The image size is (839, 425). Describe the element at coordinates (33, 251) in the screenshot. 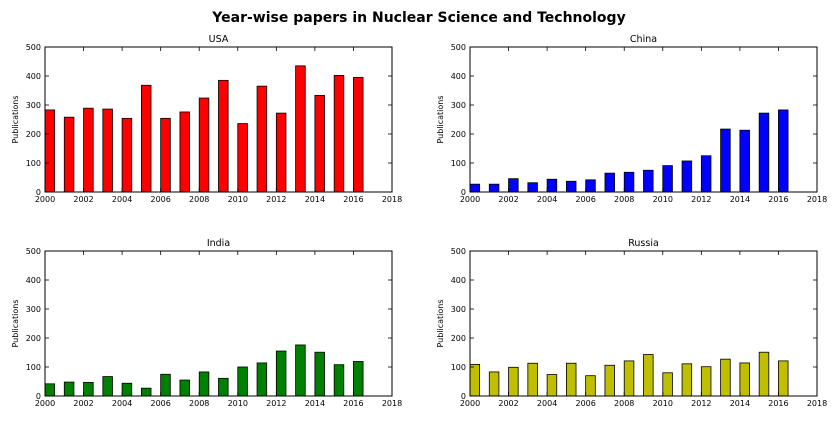

I see `y-tick-label-india-500: 500` at that location.